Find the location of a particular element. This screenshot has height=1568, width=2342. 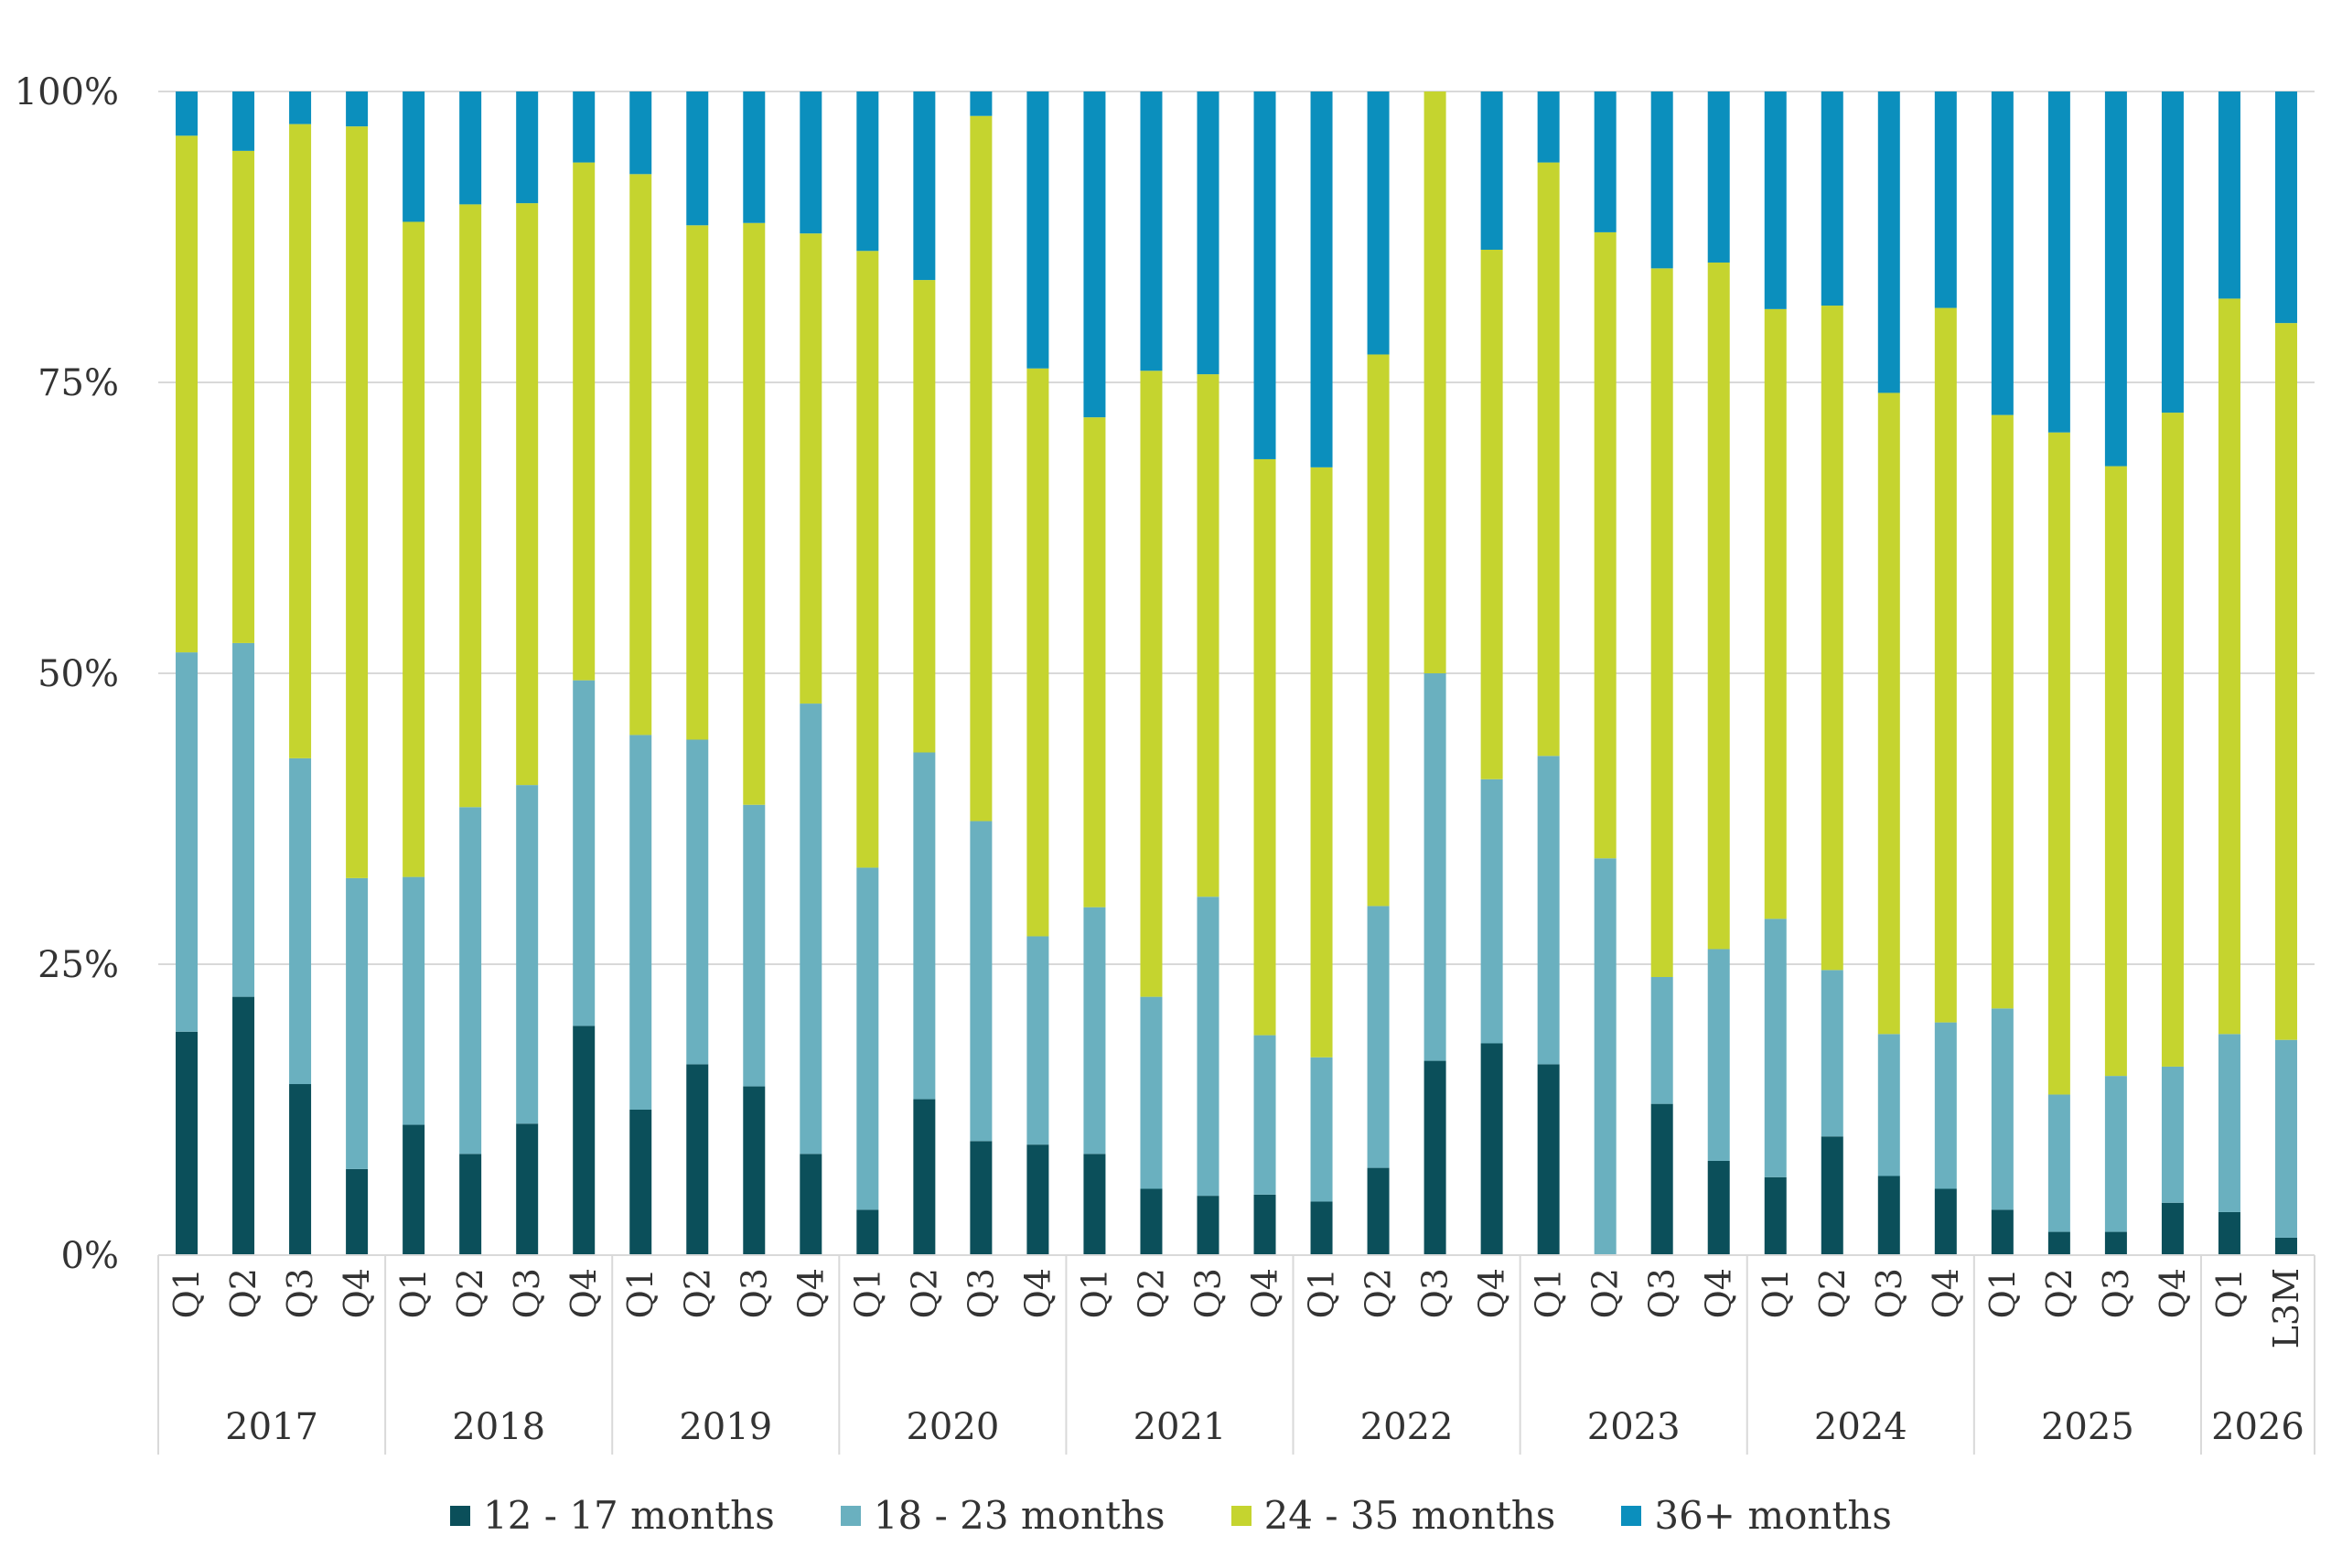

legend-label: 12 - 17 months is located at coordinates (629, 1515).